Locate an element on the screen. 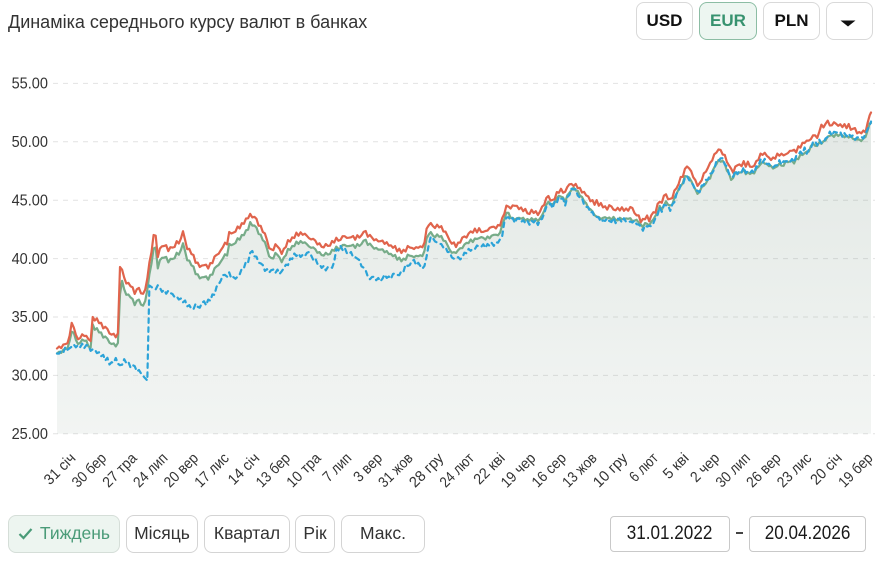 The image size is (887, 561). svg-text: 5 кві is located at coordinates (676, 466).